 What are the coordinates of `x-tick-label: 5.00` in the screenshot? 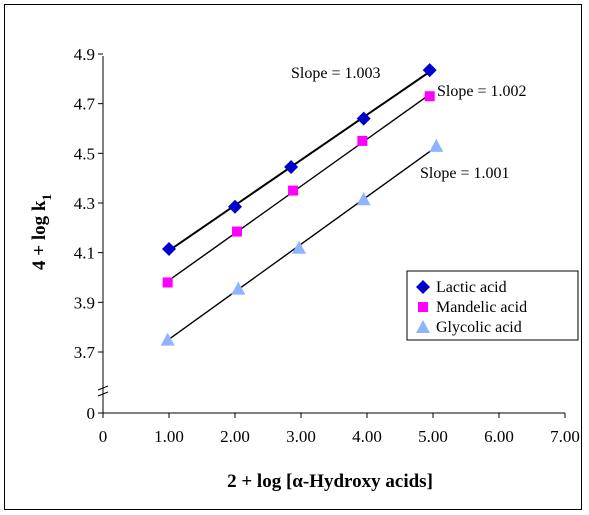 It's located at (433, 436).